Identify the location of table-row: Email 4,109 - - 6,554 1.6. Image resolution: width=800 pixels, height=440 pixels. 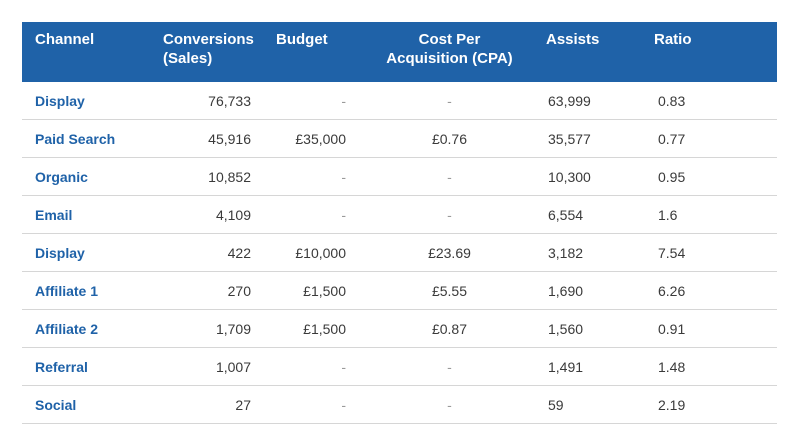
(399, 214).